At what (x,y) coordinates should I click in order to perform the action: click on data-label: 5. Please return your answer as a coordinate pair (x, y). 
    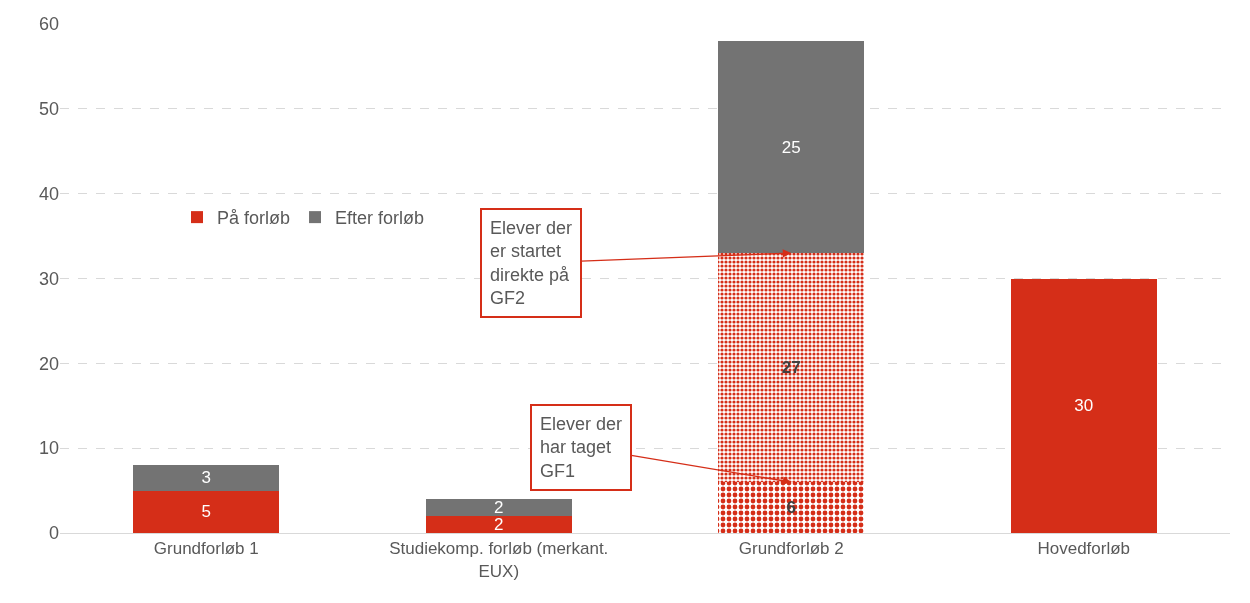
    Looking at the image, I should click on (206, 512).